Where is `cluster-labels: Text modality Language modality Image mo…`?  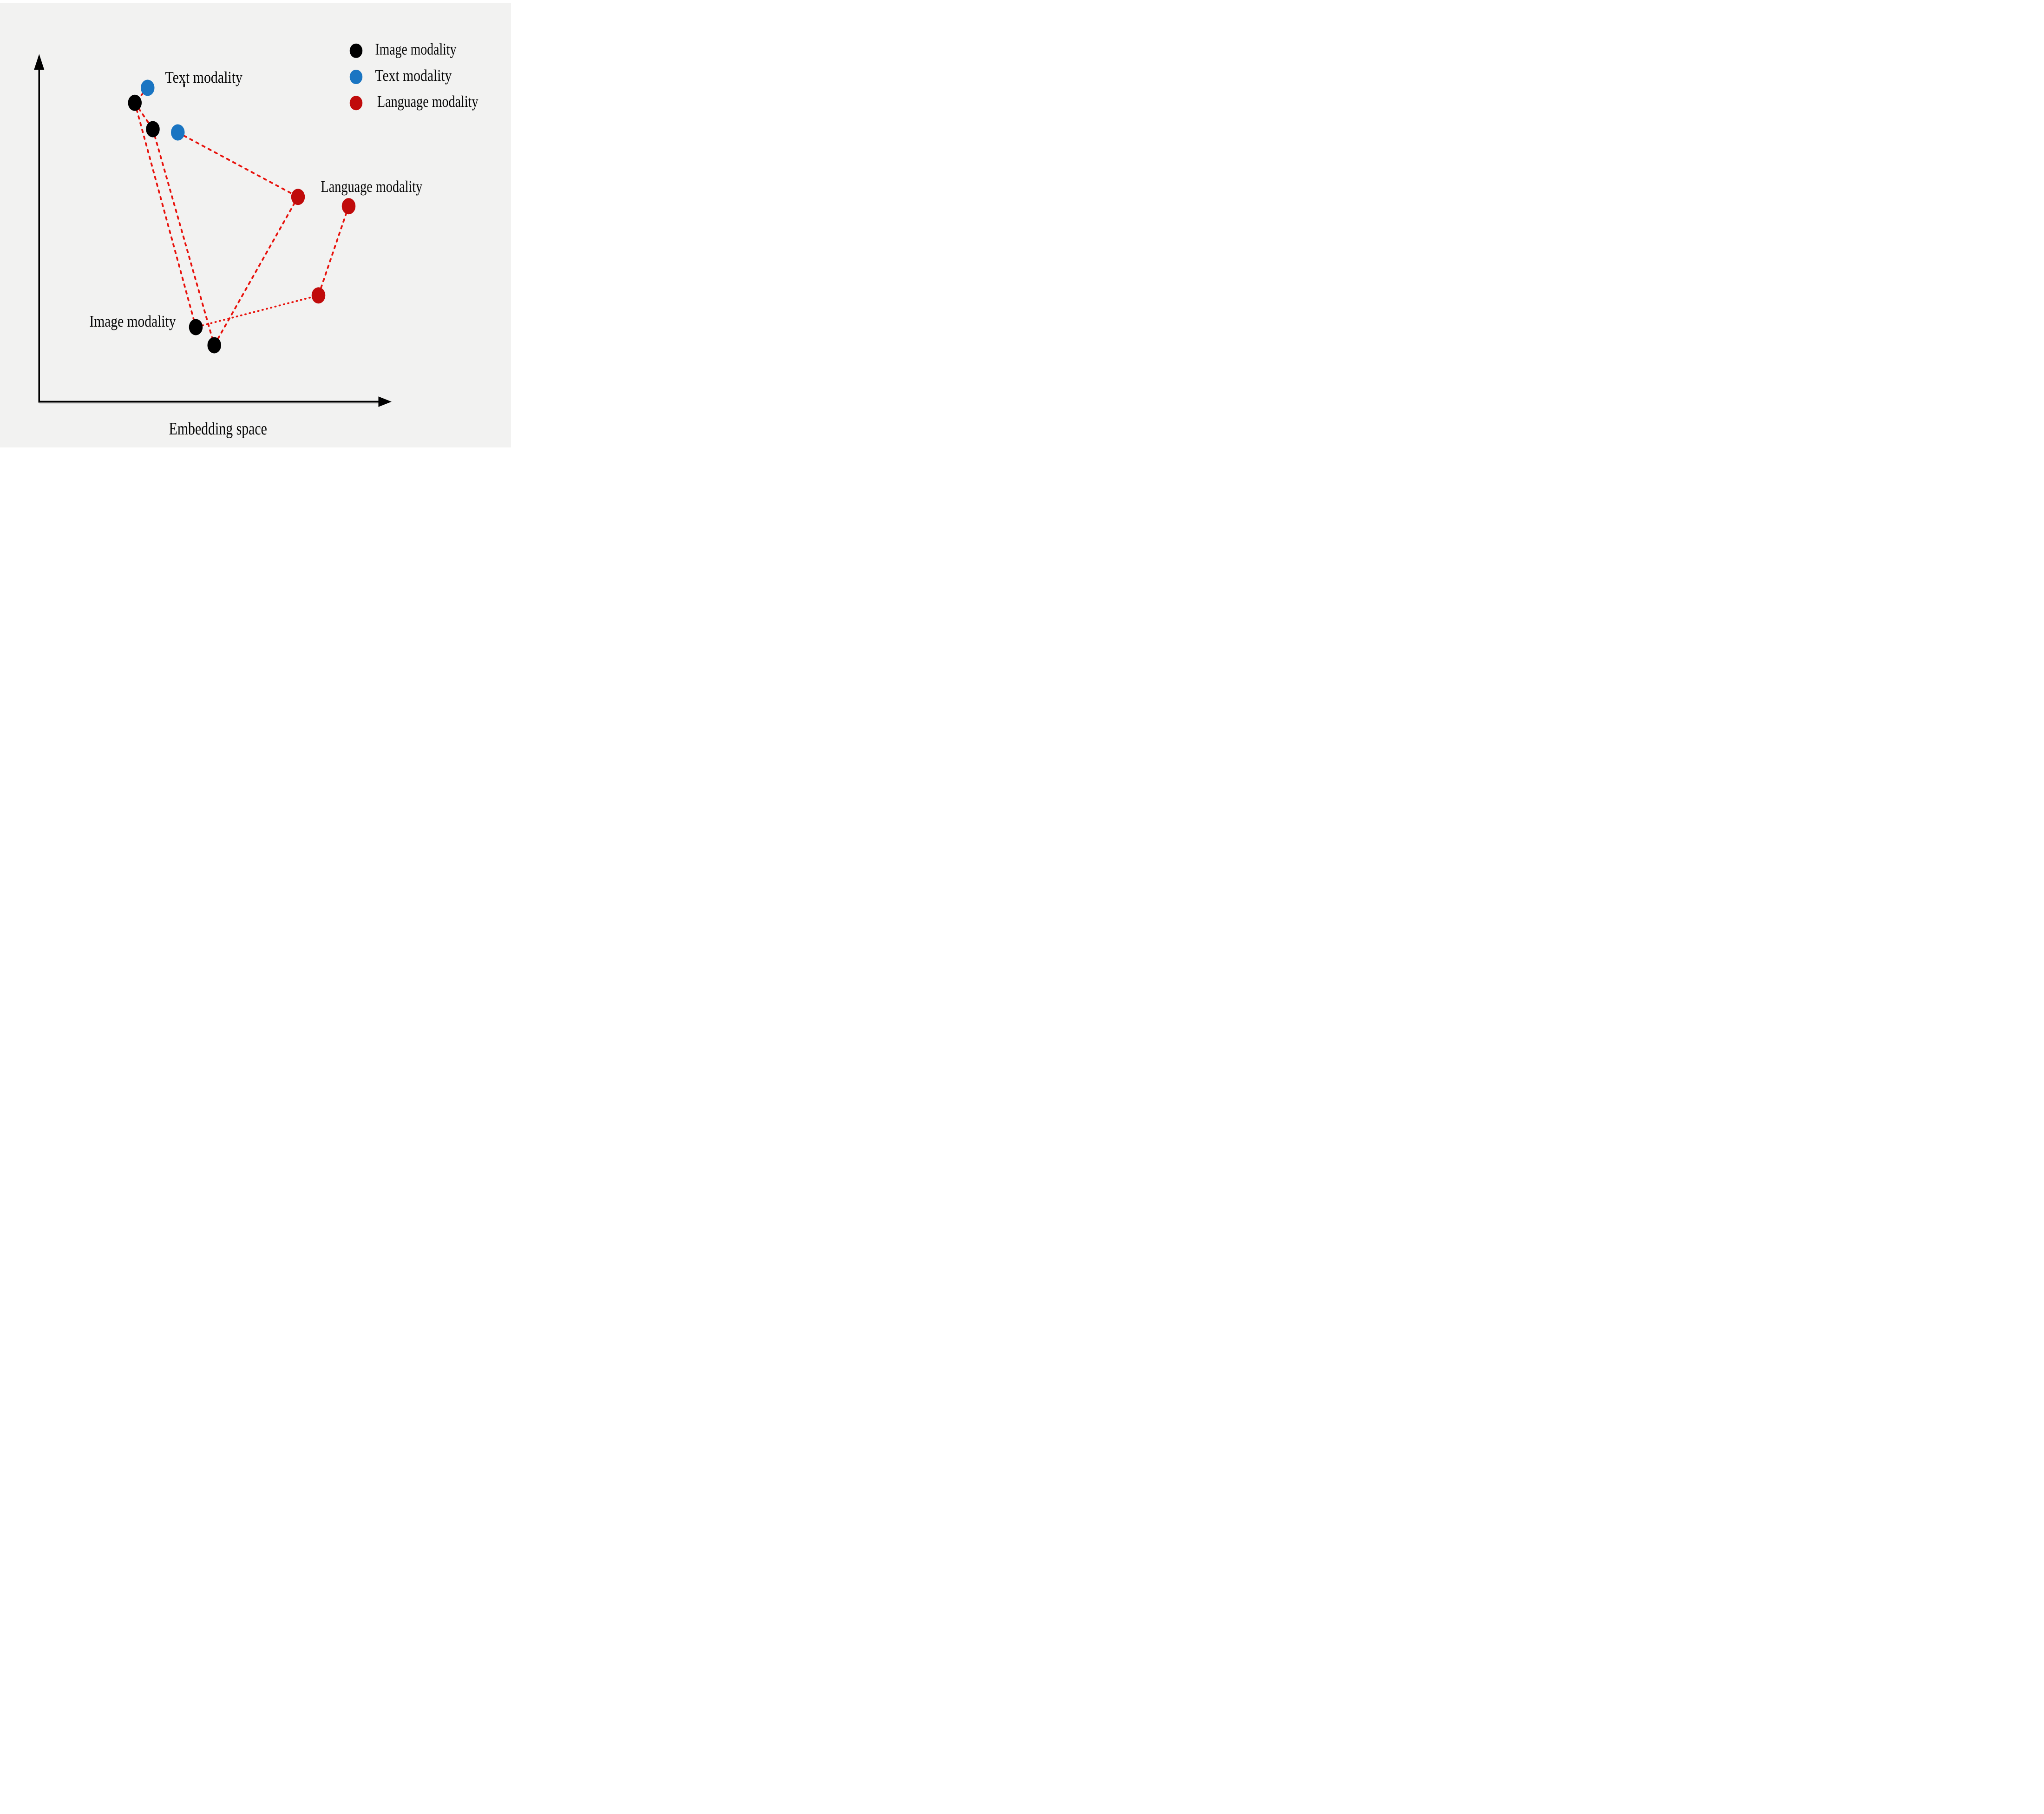 cluster-labels: Text modality Language modality Image mo… is located at coordinates (256, 199).